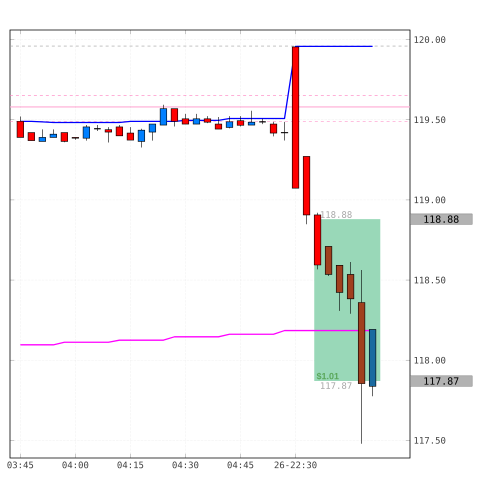  What do you see at coordinates (20, 465) in the screenshot?
I see `x-tick-label: 03:45` at bounding box center [20, 465].